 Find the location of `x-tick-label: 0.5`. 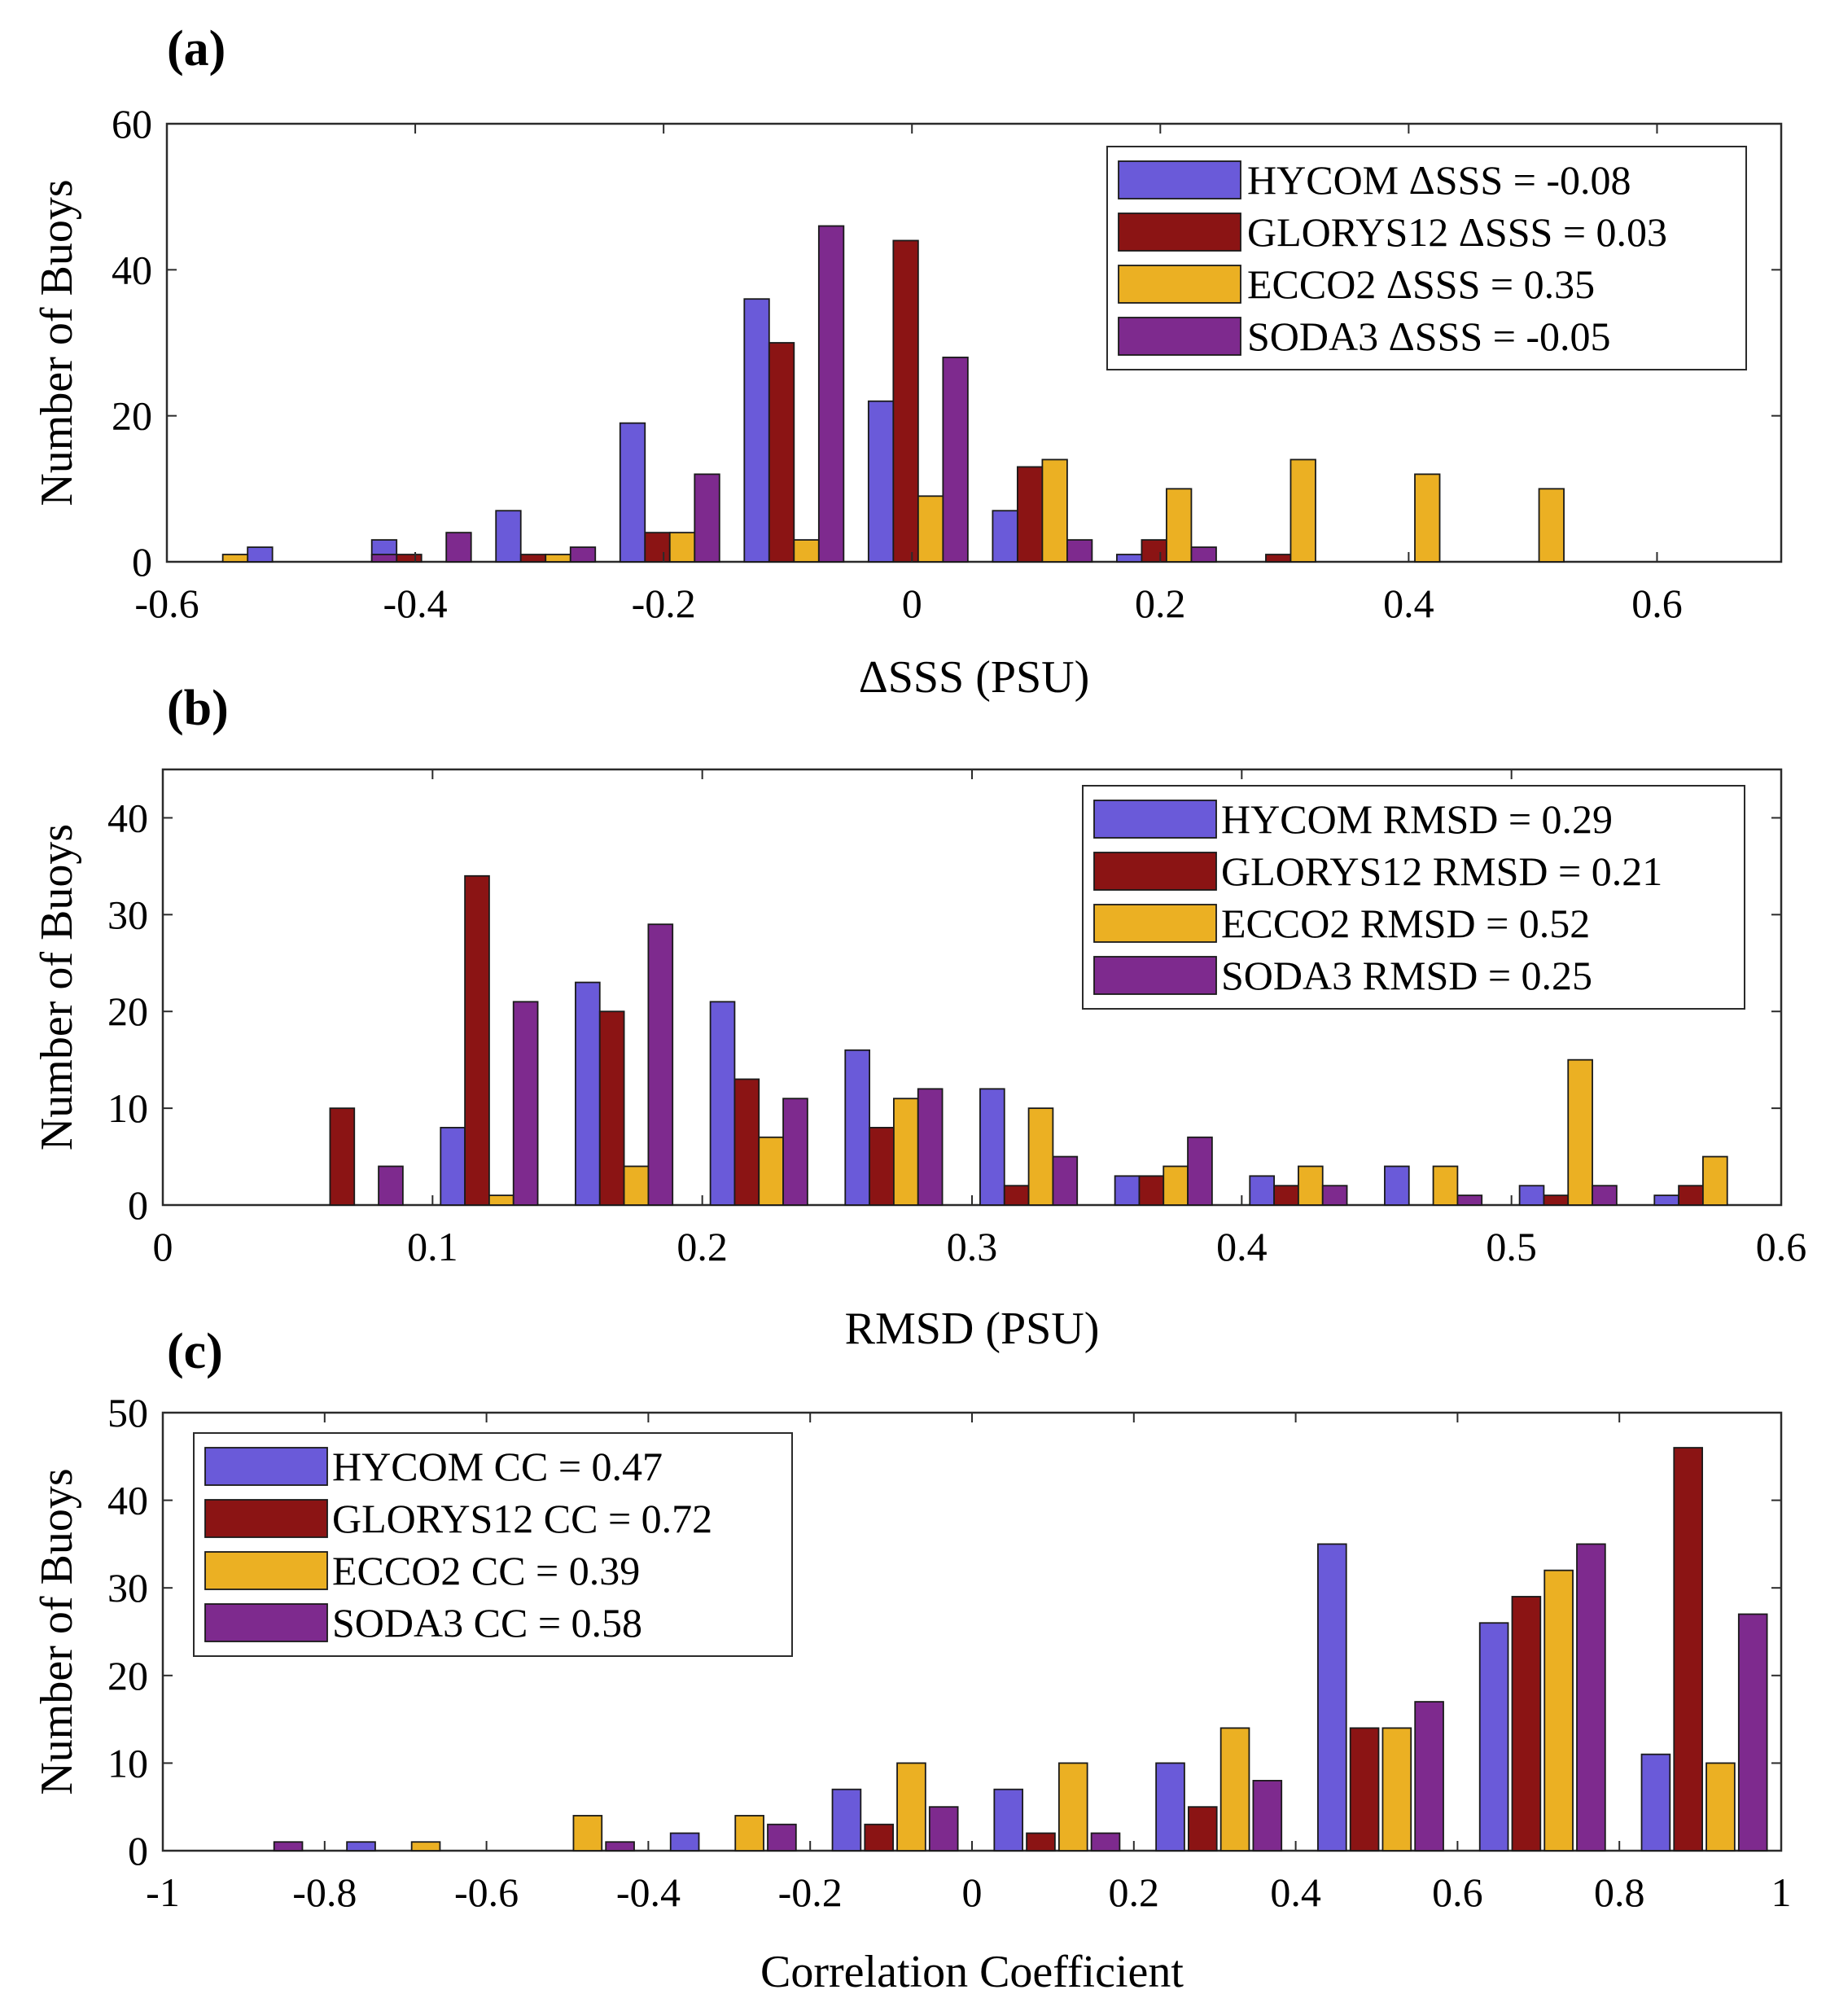

x-tick-label: 0.5 is located at coordinates (1511, 1246).